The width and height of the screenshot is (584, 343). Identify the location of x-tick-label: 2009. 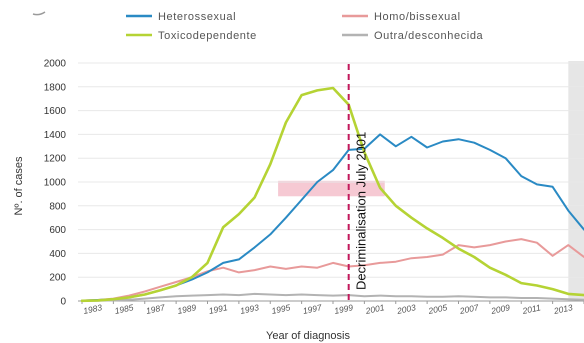
(500, 309).